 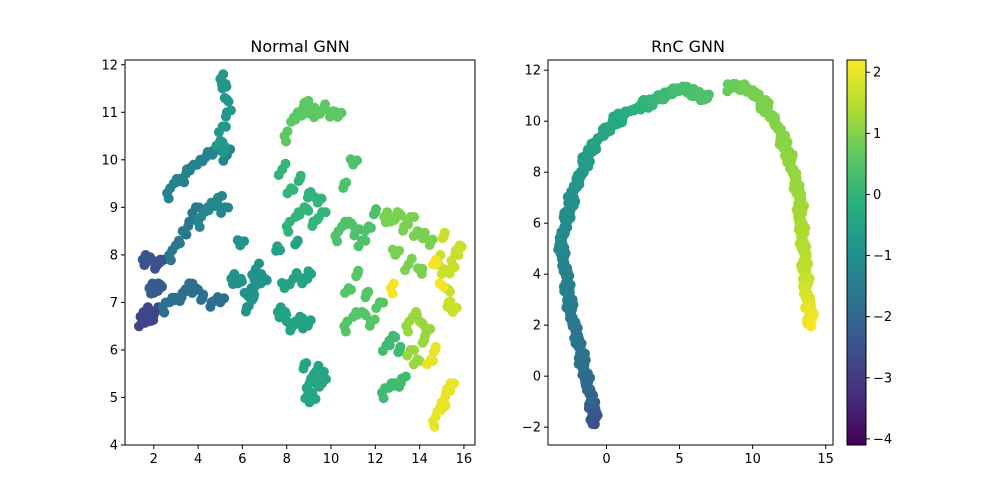 I want to click on x-tick-label: 12, so click(x=375, y=459).